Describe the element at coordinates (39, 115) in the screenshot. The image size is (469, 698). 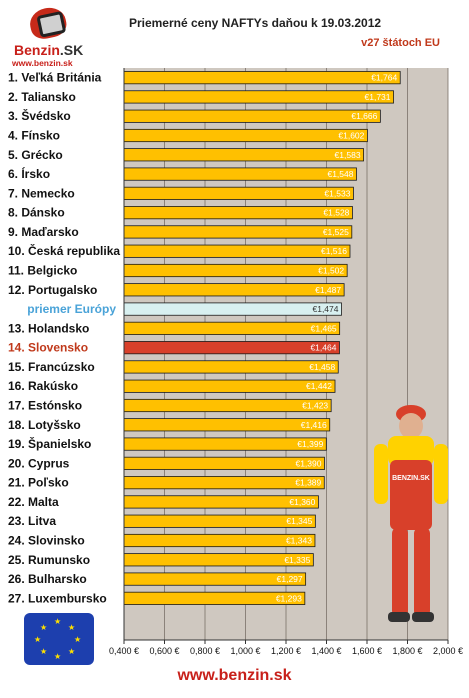
I see `category-label: 3. Švédsko` at that location.